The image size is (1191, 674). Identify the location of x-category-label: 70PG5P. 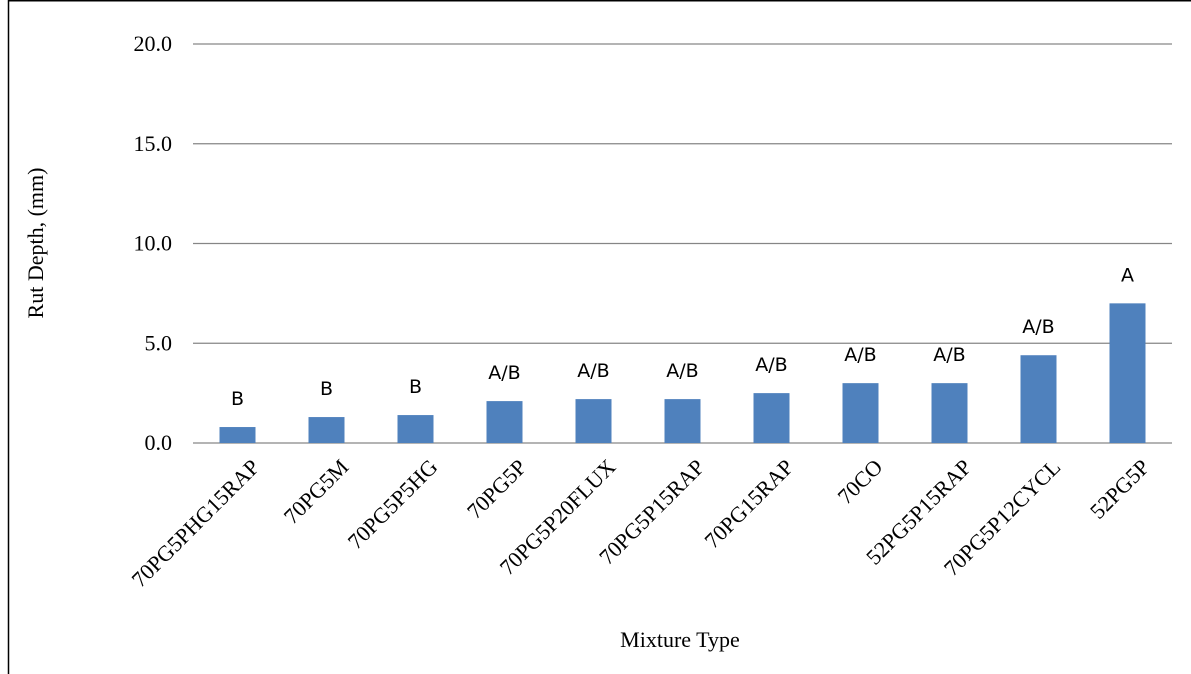
(497, 489).